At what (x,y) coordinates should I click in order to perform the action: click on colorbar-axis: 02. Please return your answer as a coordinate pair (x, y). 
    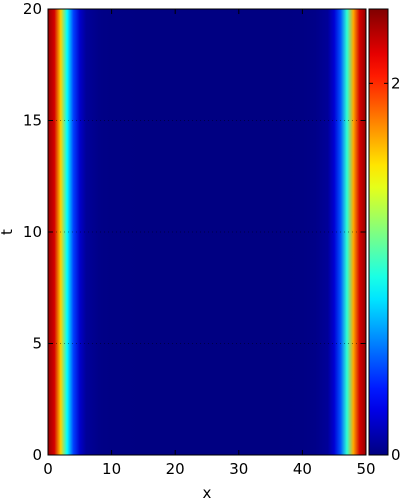
    Looking at the image, I should click on (384, 269).